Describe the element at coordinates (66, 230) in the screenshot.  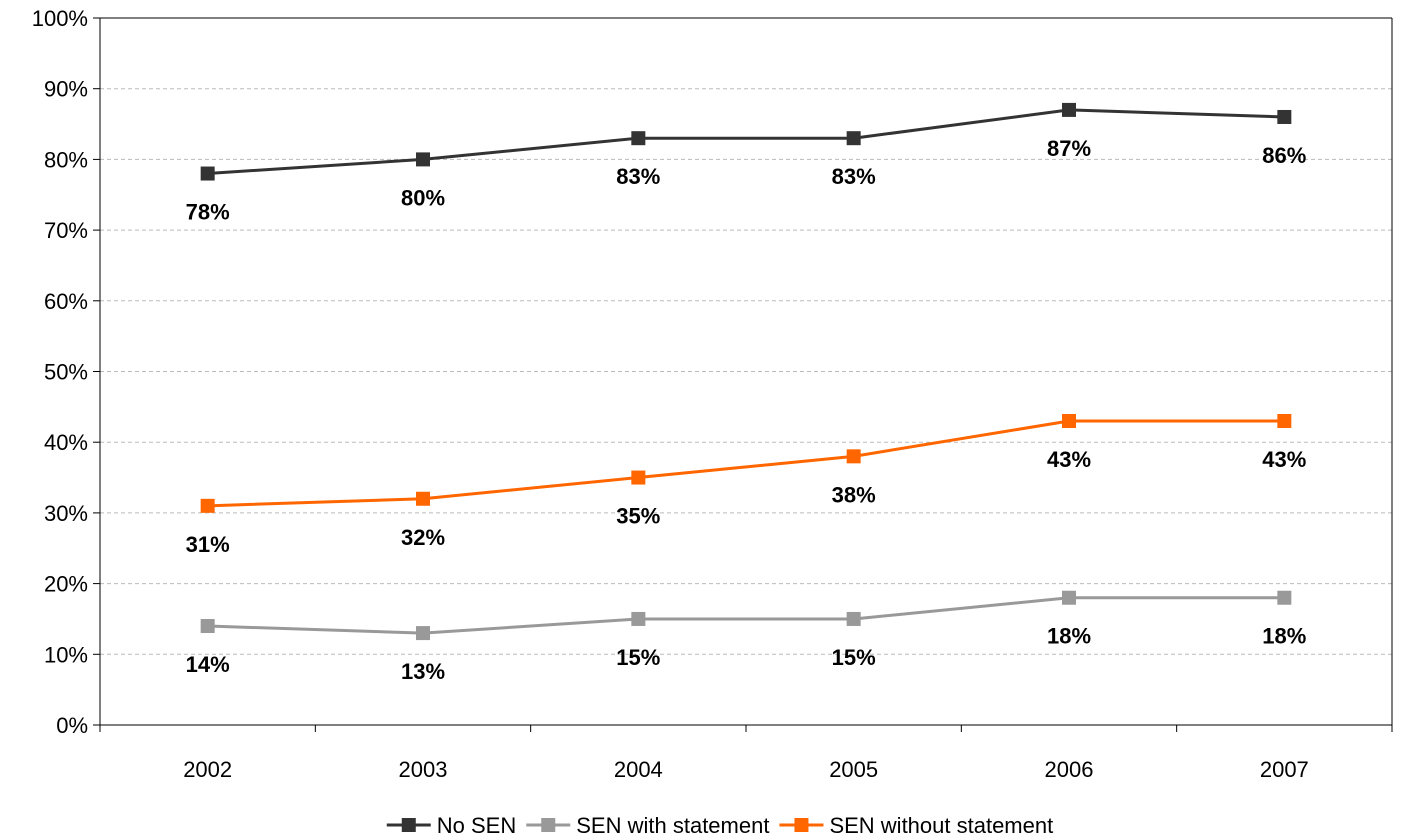
I see `y-tick-label: 70%` at that location.